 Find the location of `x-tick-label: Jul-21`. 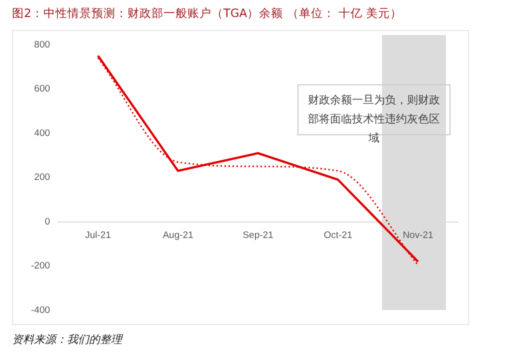

x-tick-label: Jul-21 is located at coordinates (98, 236).